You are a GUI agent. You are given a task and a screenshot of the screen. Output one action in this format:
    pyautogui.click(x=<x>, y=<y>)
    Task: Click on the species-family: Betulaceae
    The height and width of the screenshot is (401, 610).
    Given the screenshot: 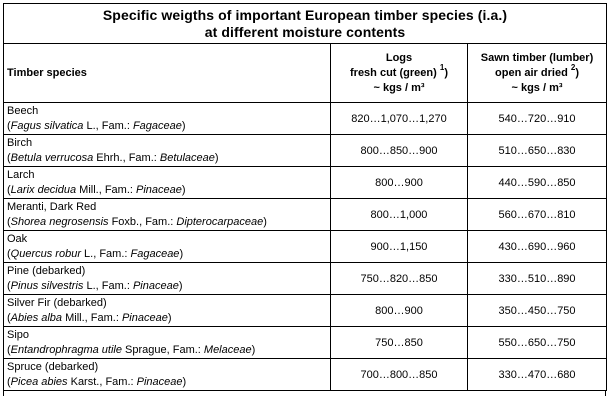 What is the action you would take?
    pyautogui.click(x=187, y=158)
    